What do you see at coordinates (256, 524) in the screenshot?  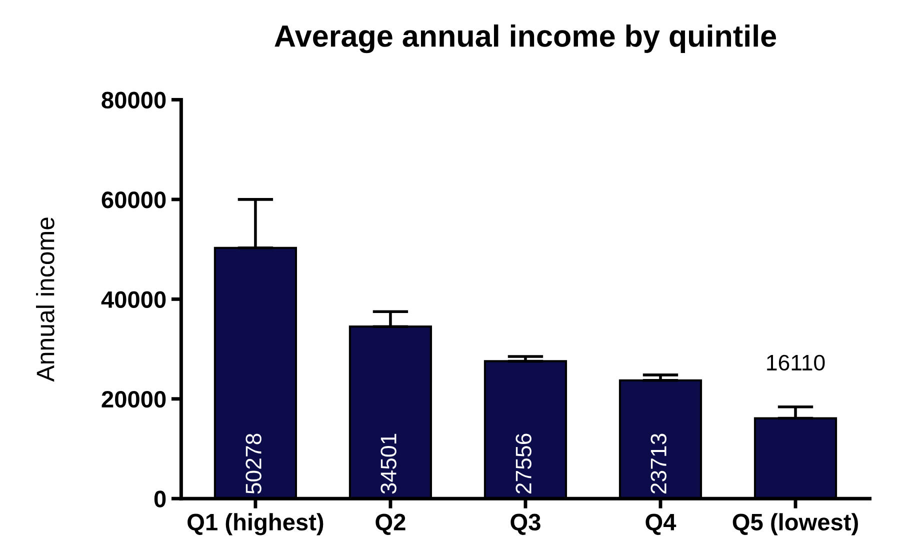 I see `x-tick-label: Q1 (highest)` at bounding box center [256, 524].